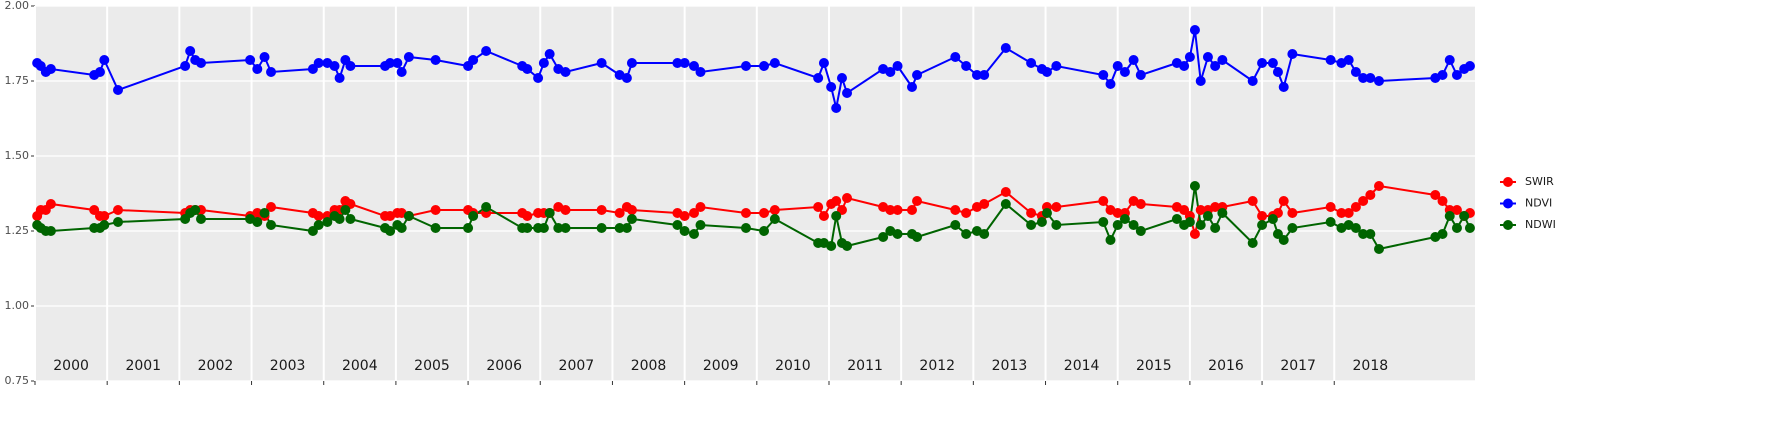 Image resolution: width=1773 pixels, height=442 pixels. What do you see at coordinates (1508, 203) in the screenshot?
I see `legend-marker` at bounding box center [1508, 203].